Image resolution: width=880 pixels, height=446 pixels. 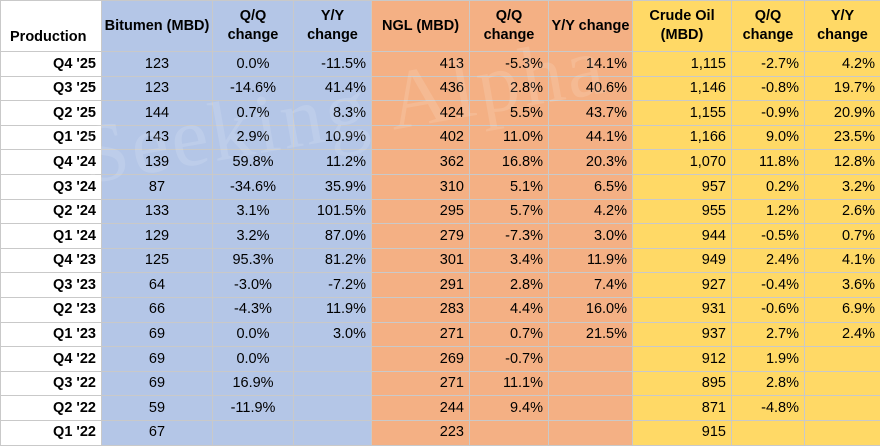 I want to click on cell-quarter: Q4 '23, so click(x=51, y=260).